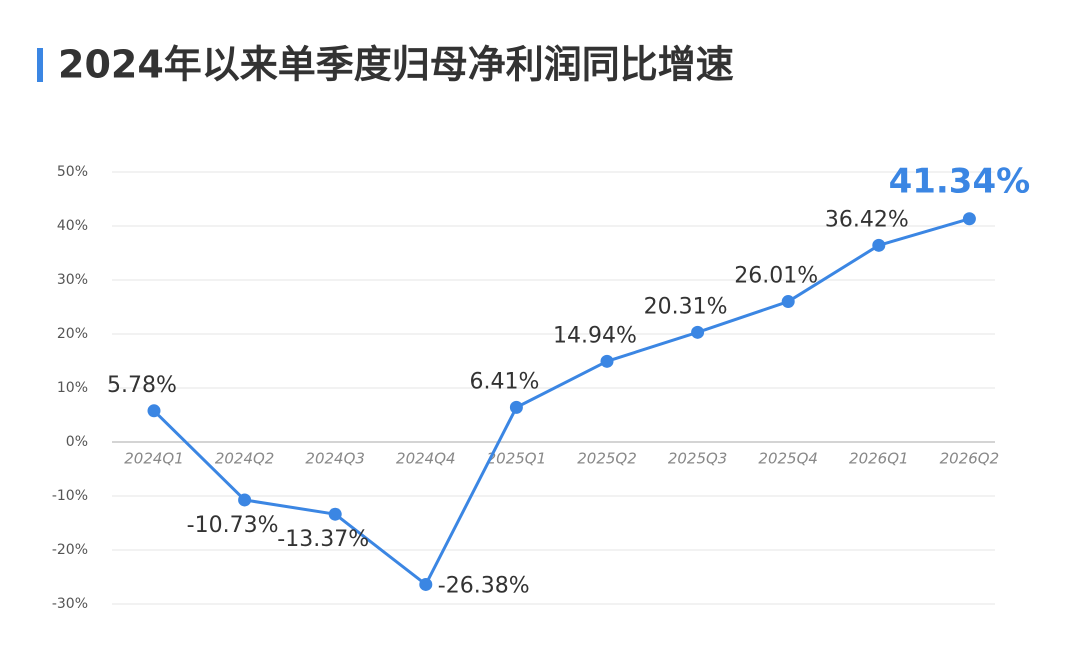  Describe the element at coordinates (70, 604) in the screenshot. I see `y-tick-label: -30%` at that location.